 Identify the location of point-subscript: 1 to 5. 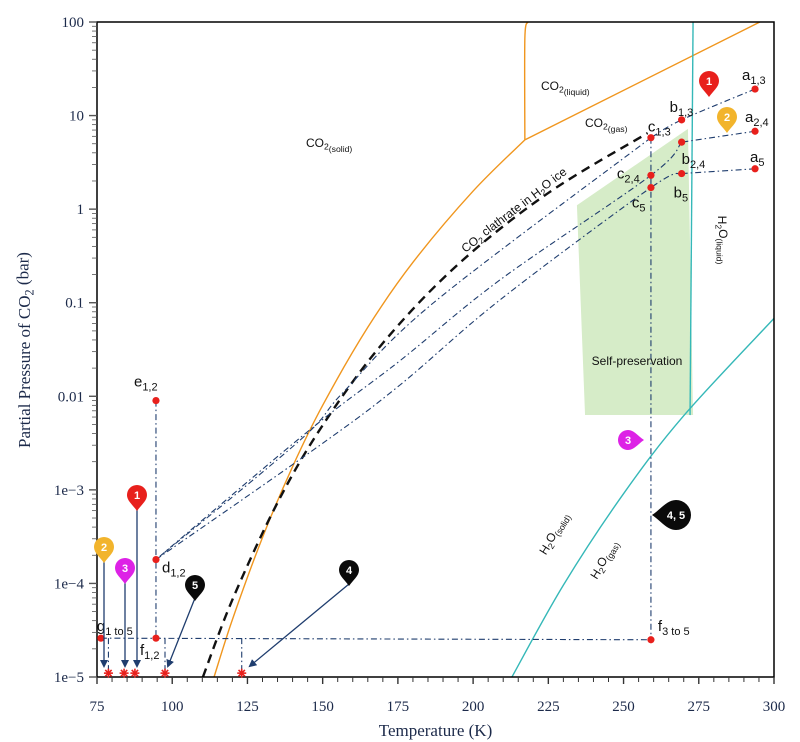
(119, 632).